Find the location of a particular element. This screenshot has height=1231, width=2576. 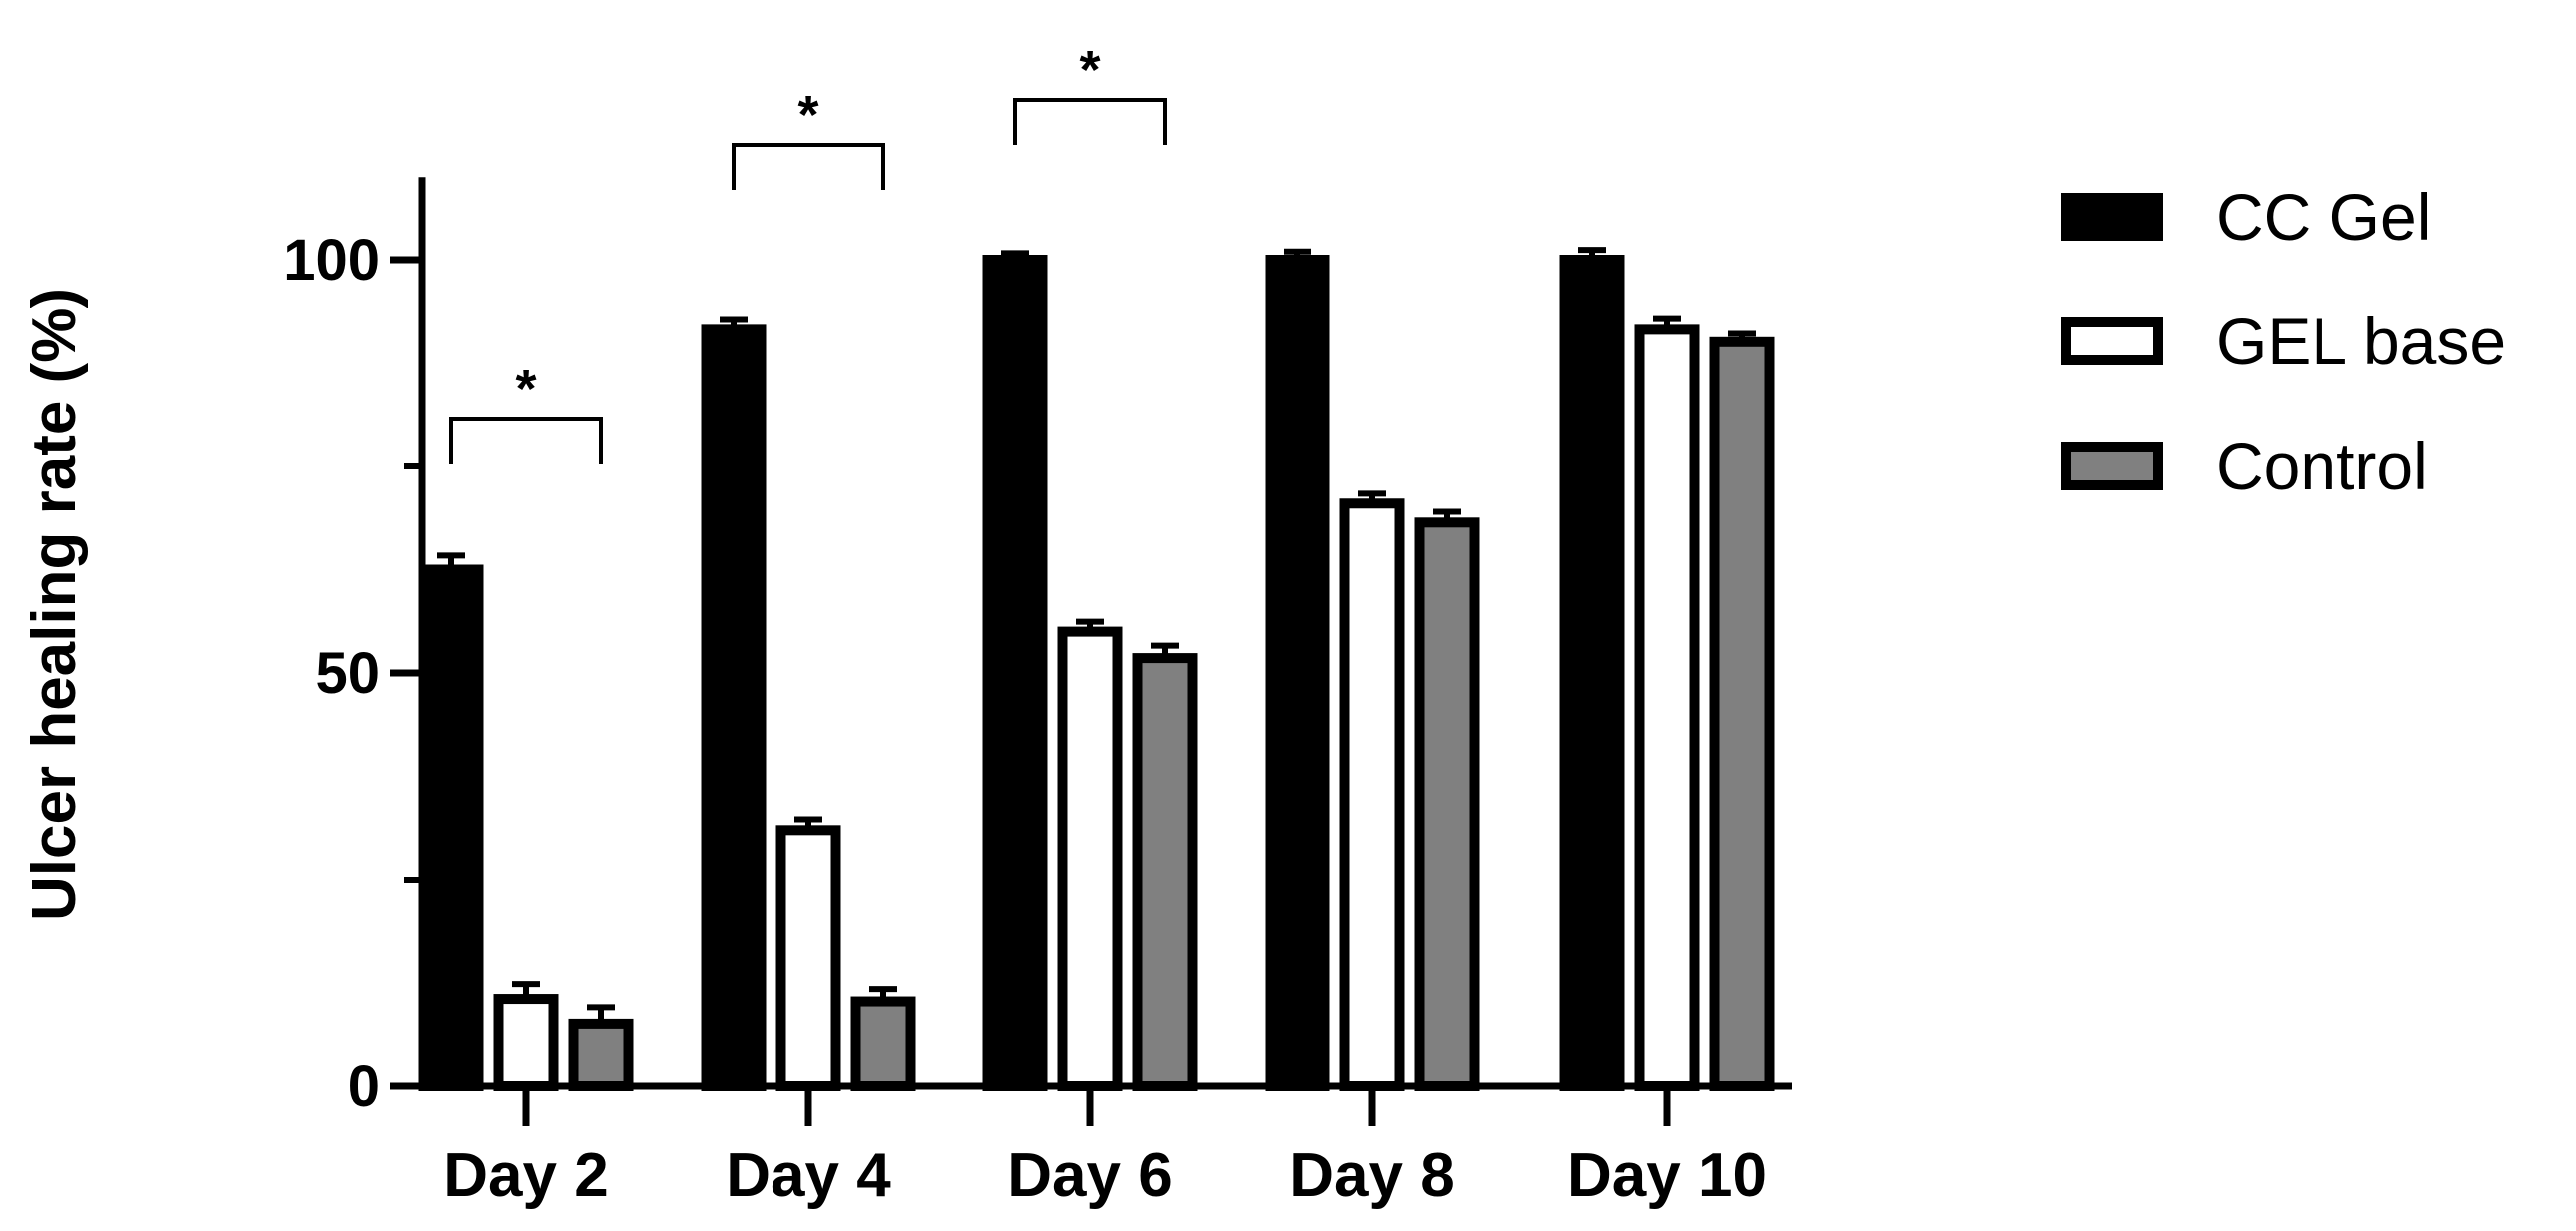

y-axis-title: Ulcer healing rate (%) is located at coordinates (55, 604).